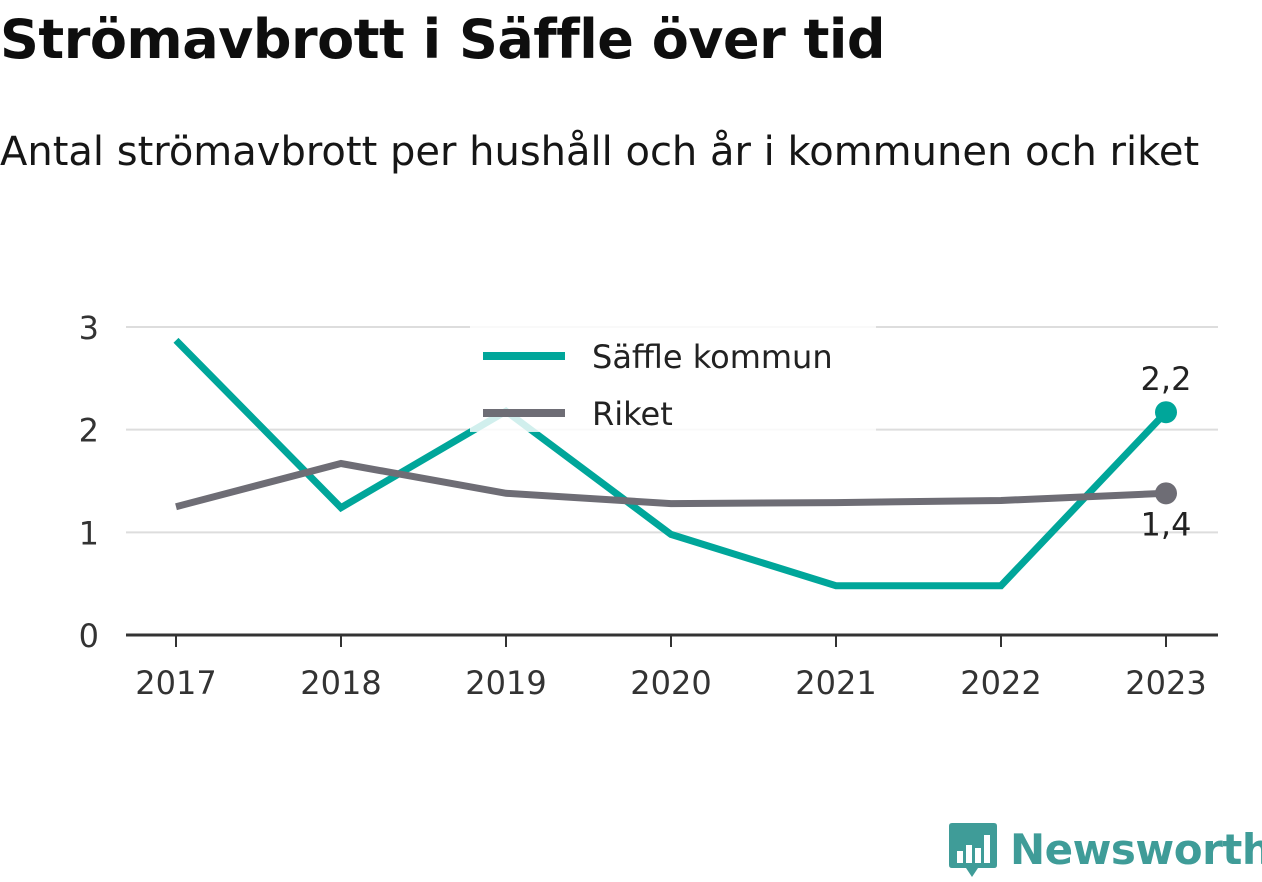 The width and height of the screenshot is (1262, 882). What do you see at coordinates (89, 328) in the screenshot?
I see `y-tick-label-3: 3` at bounding box center [89, 328].